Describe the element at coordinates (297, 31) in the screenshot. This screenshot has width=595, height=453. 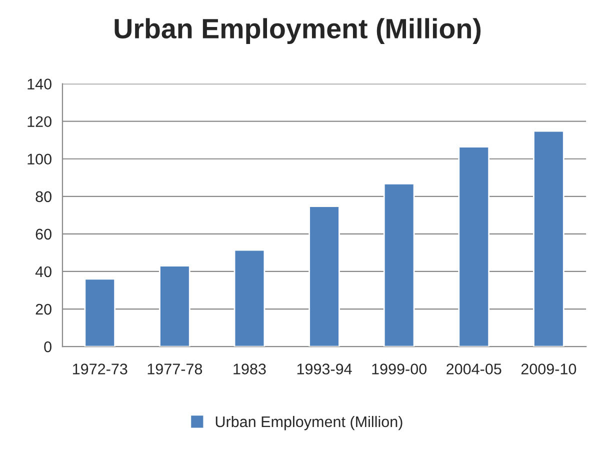
I see `chart-title: Urban Employment (Million)` at that location.